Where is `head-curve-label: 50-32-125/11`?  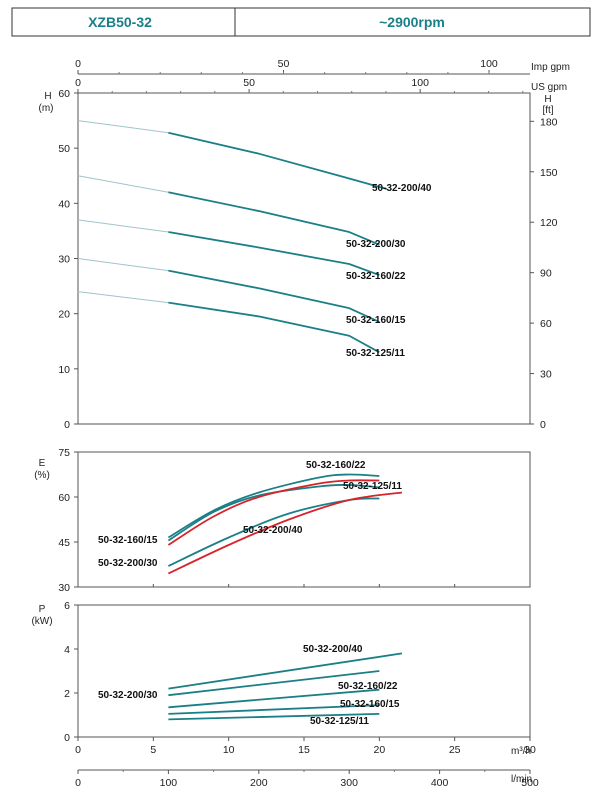
head-curve-label: 50-32-125/11 is located at coordinates (375, 353).